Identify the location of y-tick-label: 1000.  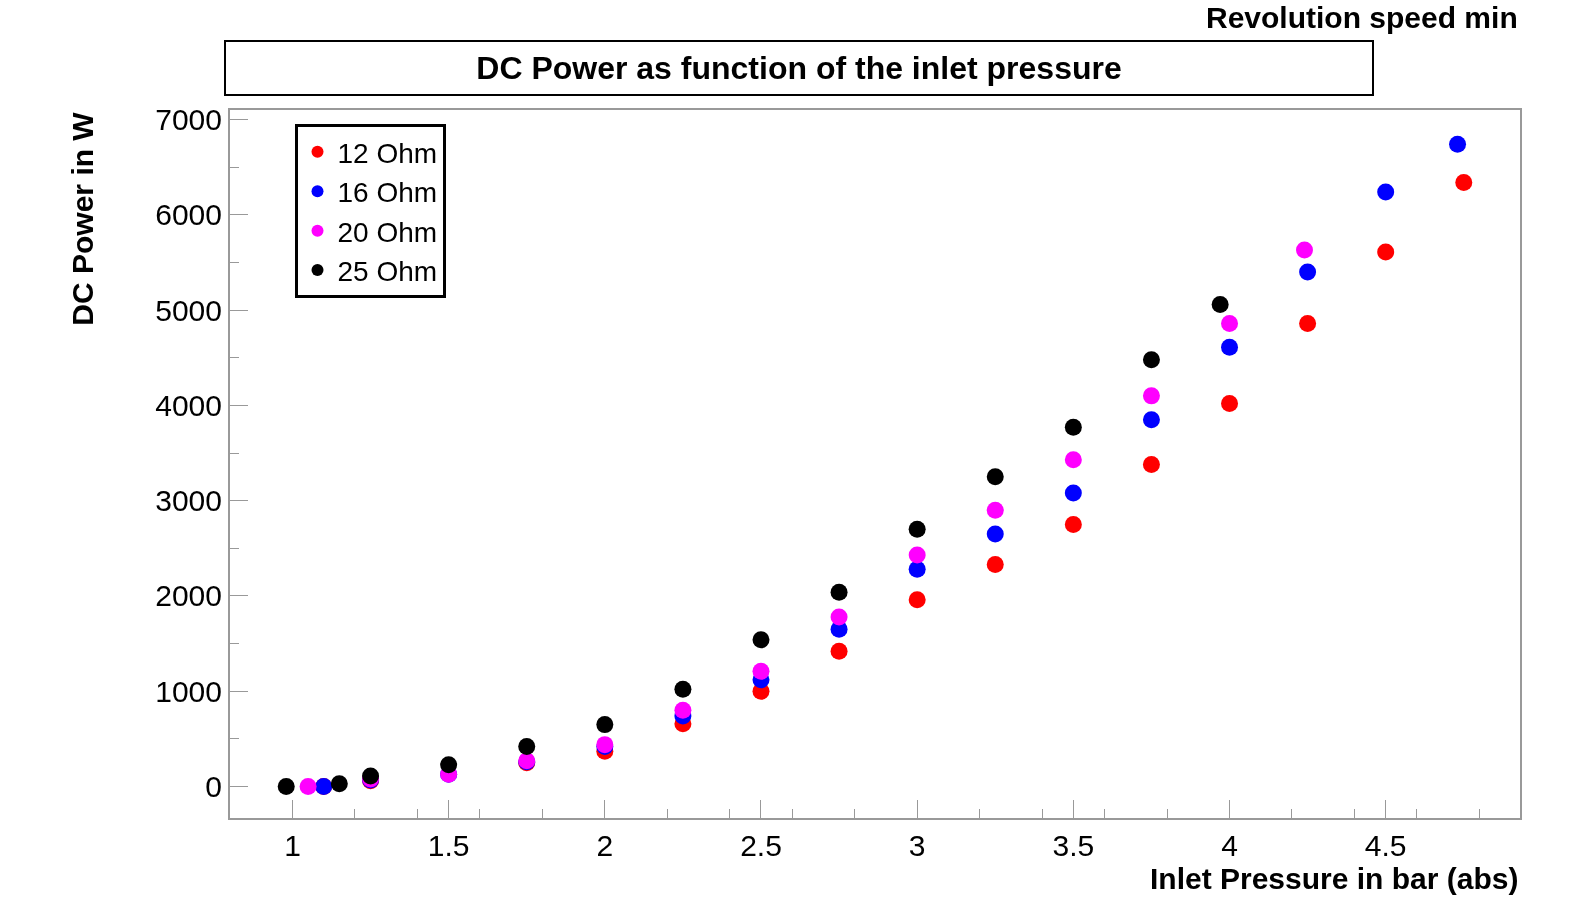
(188, 691).